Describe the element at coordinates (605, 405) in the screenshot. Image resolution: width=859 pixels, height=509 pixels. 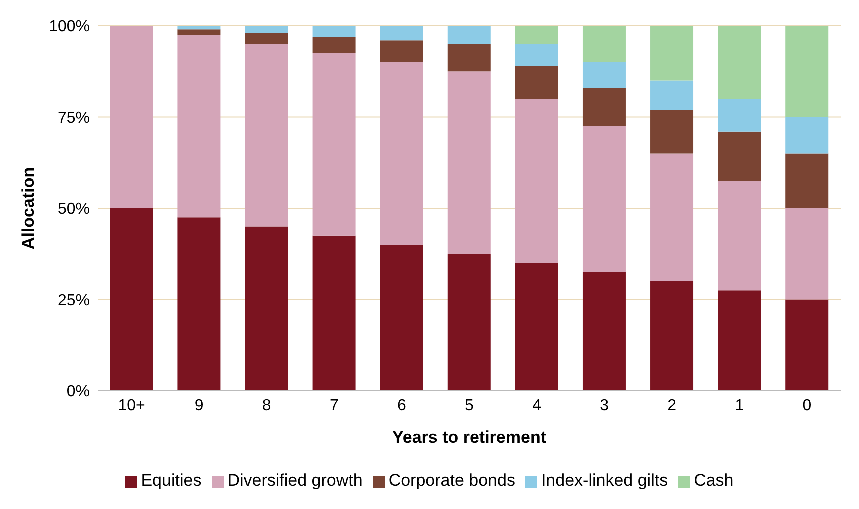
I see `x-tick-label: 3` at that location.